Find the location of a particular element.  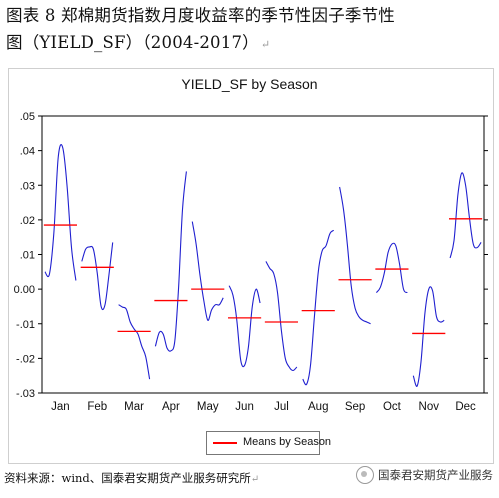

paragraph-mark: ↵ is located at coordinates (265, 44).